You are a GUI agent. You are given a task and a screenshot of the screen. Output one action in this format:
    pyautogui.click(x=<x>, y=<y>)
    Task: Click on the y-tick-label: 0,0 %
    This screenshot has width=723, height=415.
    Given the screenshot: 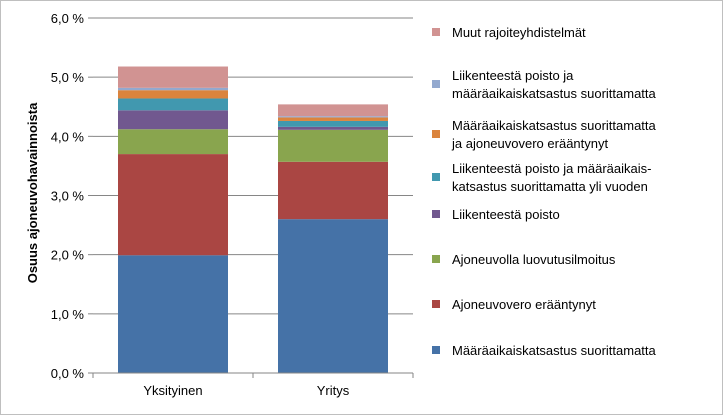 What is the action you would take?
    pyautogui.click(x=68, y=373)
    